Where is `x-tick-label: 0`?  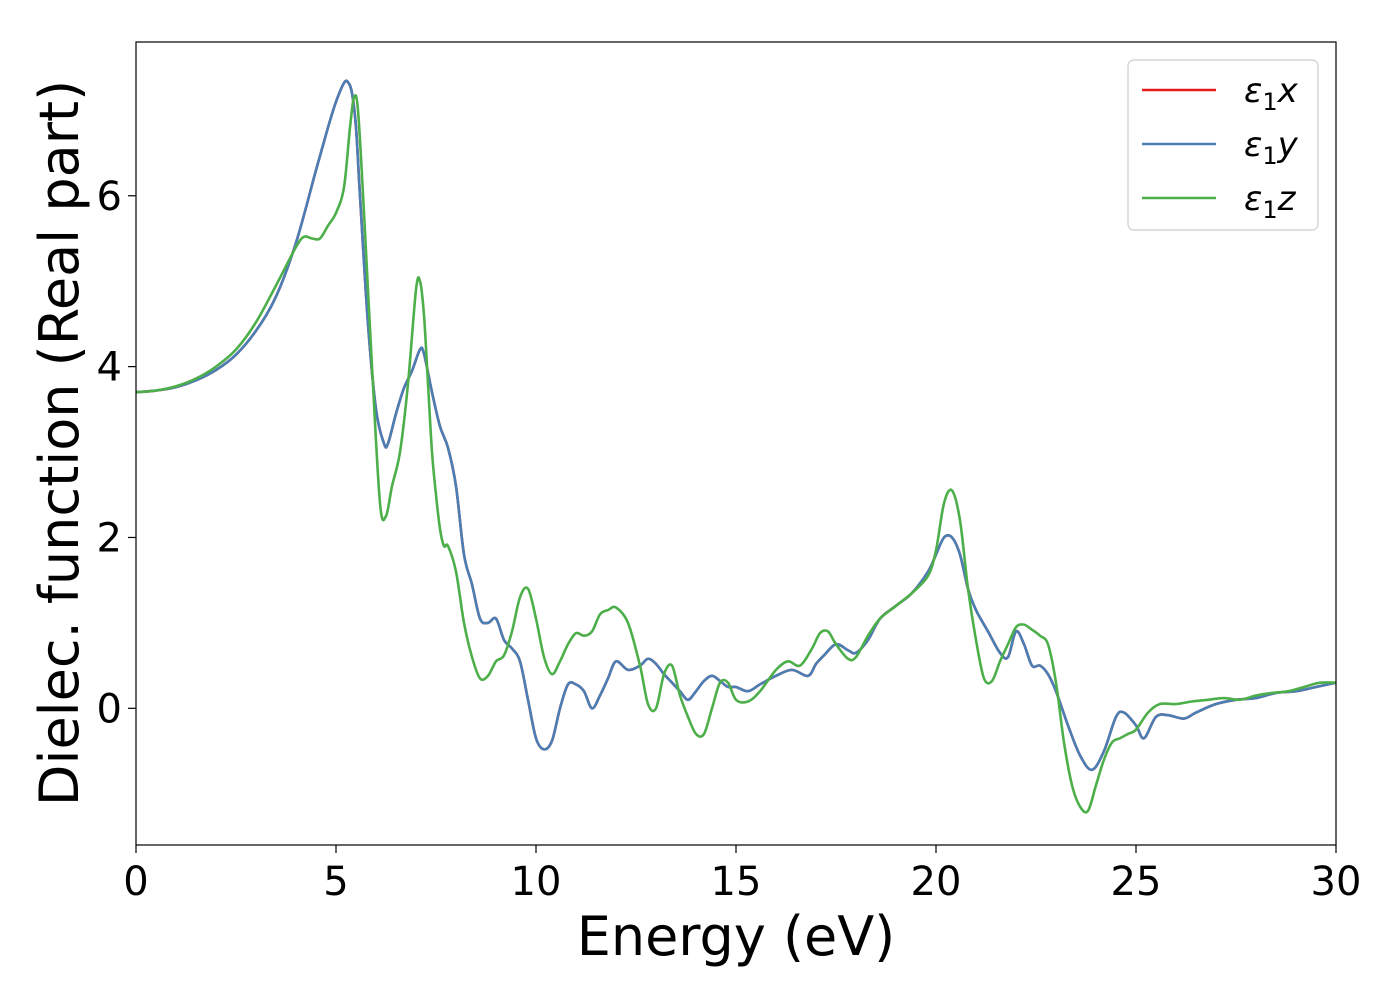
x-tick-label: 0 is located at coordinates (135, 882).